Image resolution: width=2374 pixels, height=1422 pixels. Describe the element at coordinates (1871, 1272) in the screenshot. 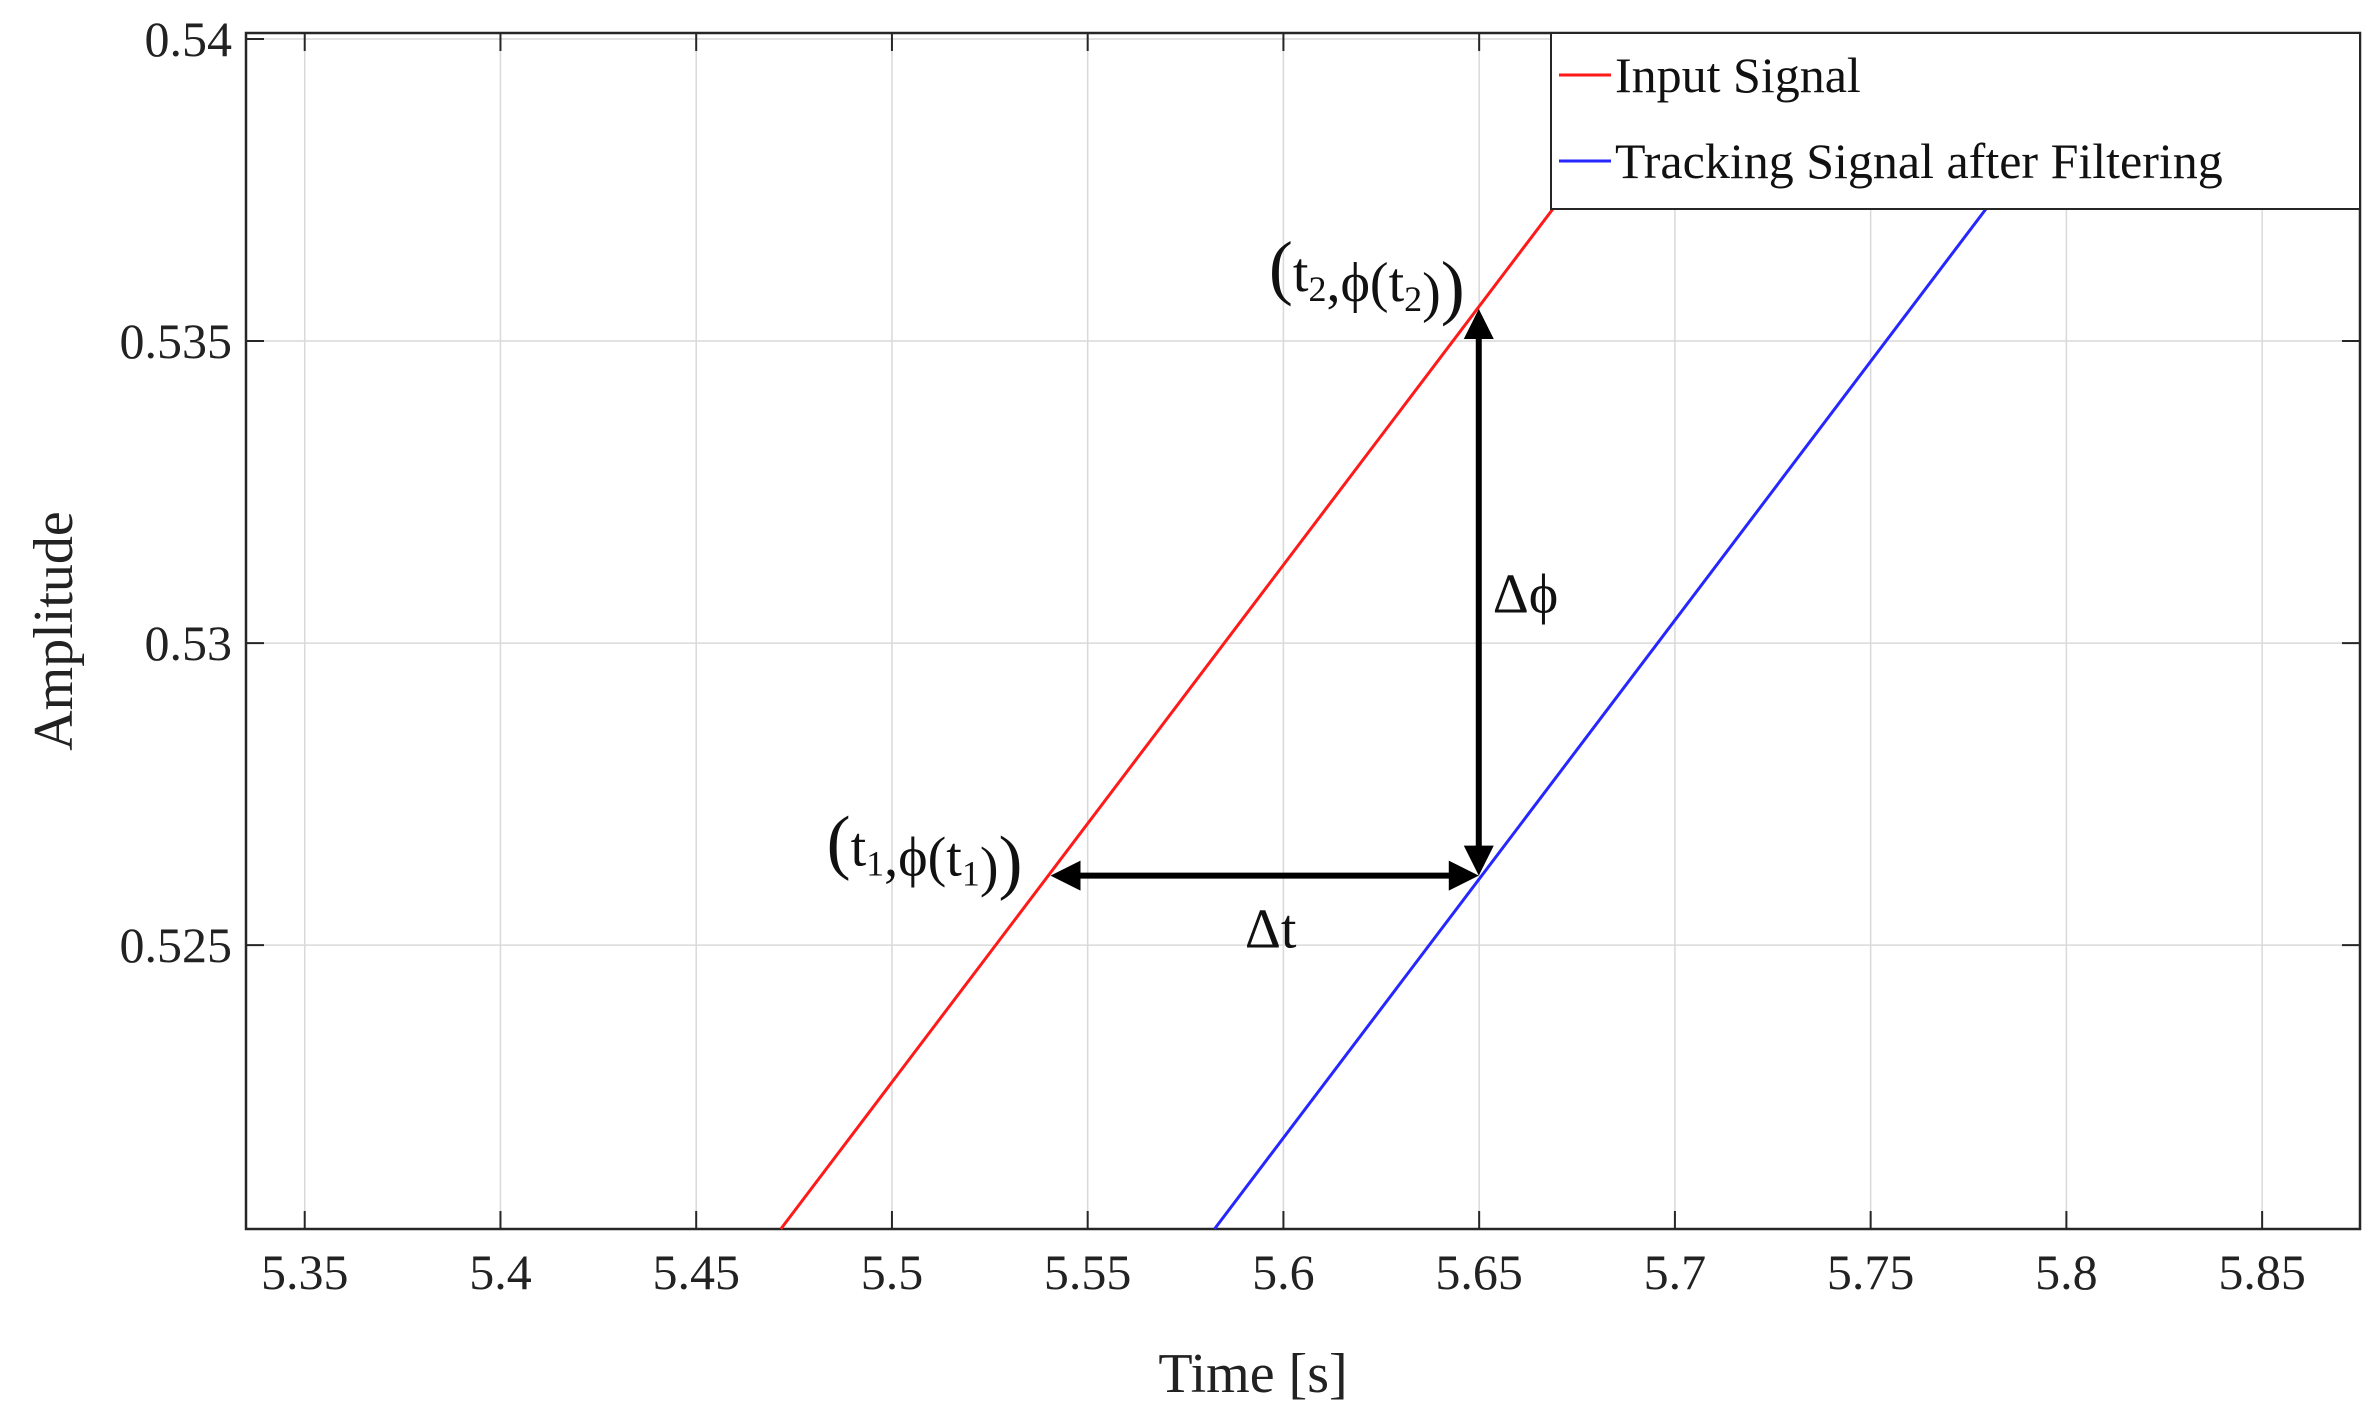

I see `x-tick-label: 5.75` at that location.